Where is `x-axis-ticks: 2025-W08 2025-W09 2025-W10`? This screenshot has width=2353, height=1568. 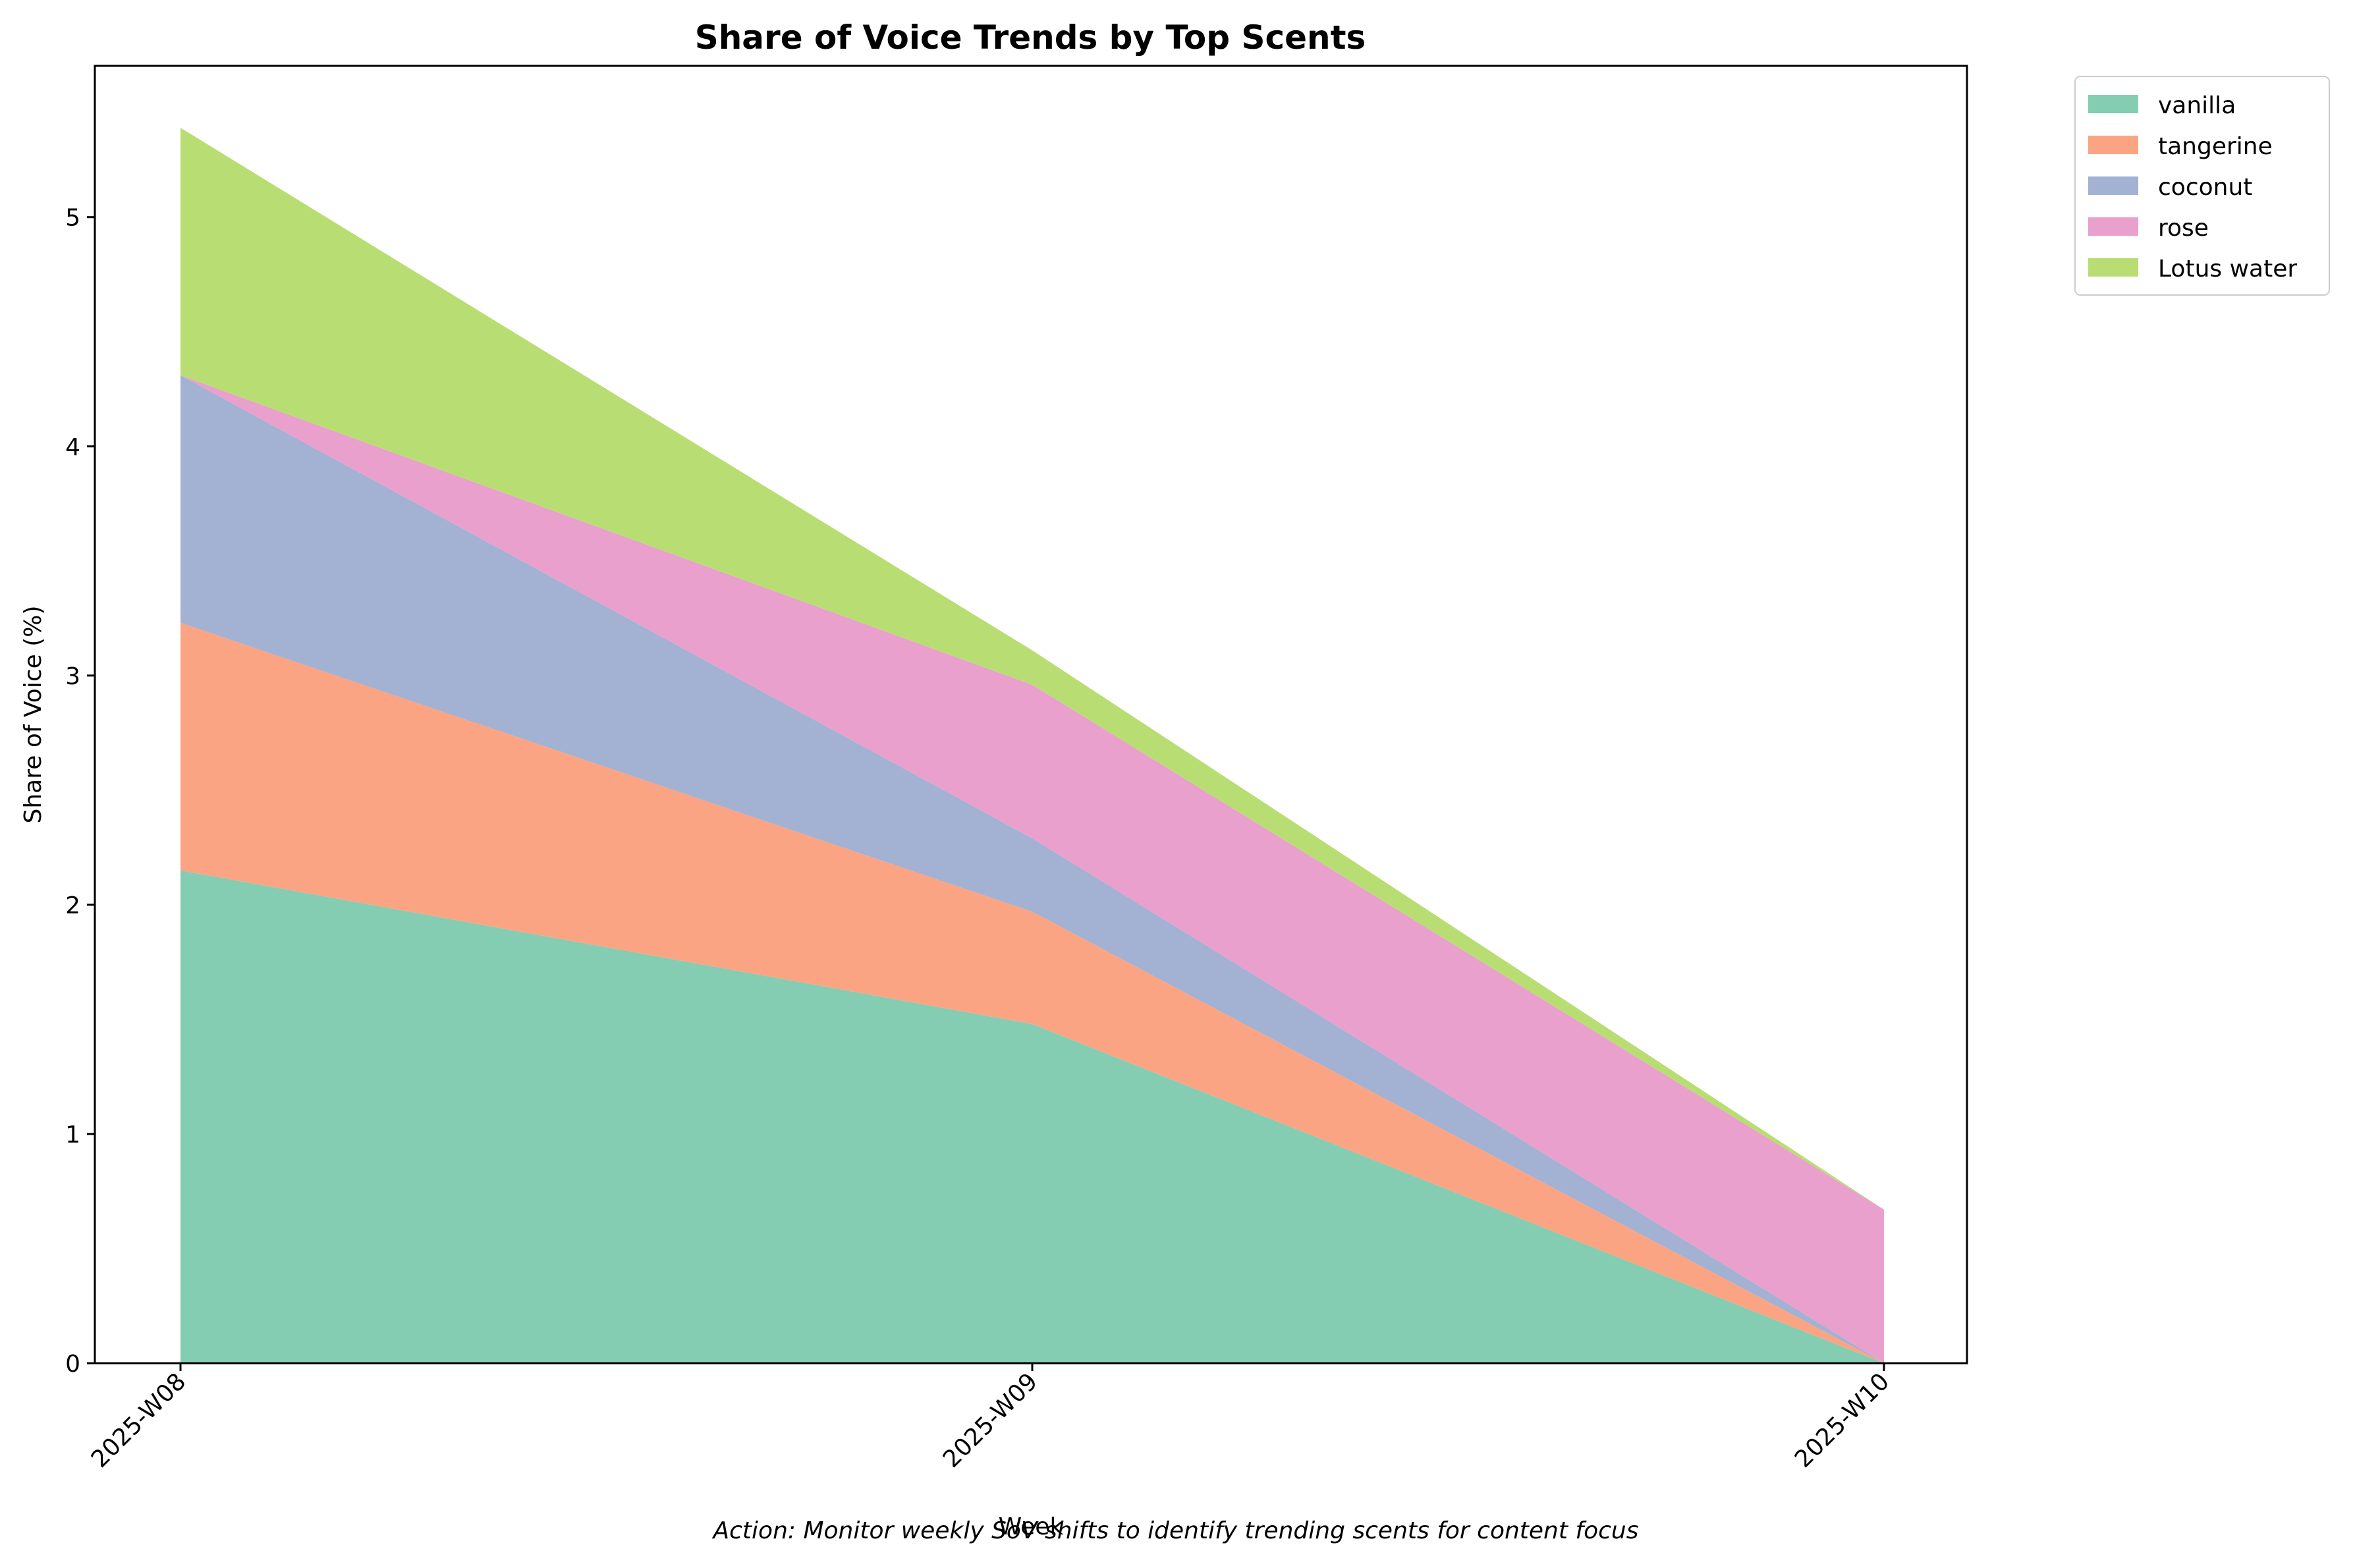 x-axis-ticks: 2025-W08 2025-W09 2025-W10 is located at coordinates (990, 1418).